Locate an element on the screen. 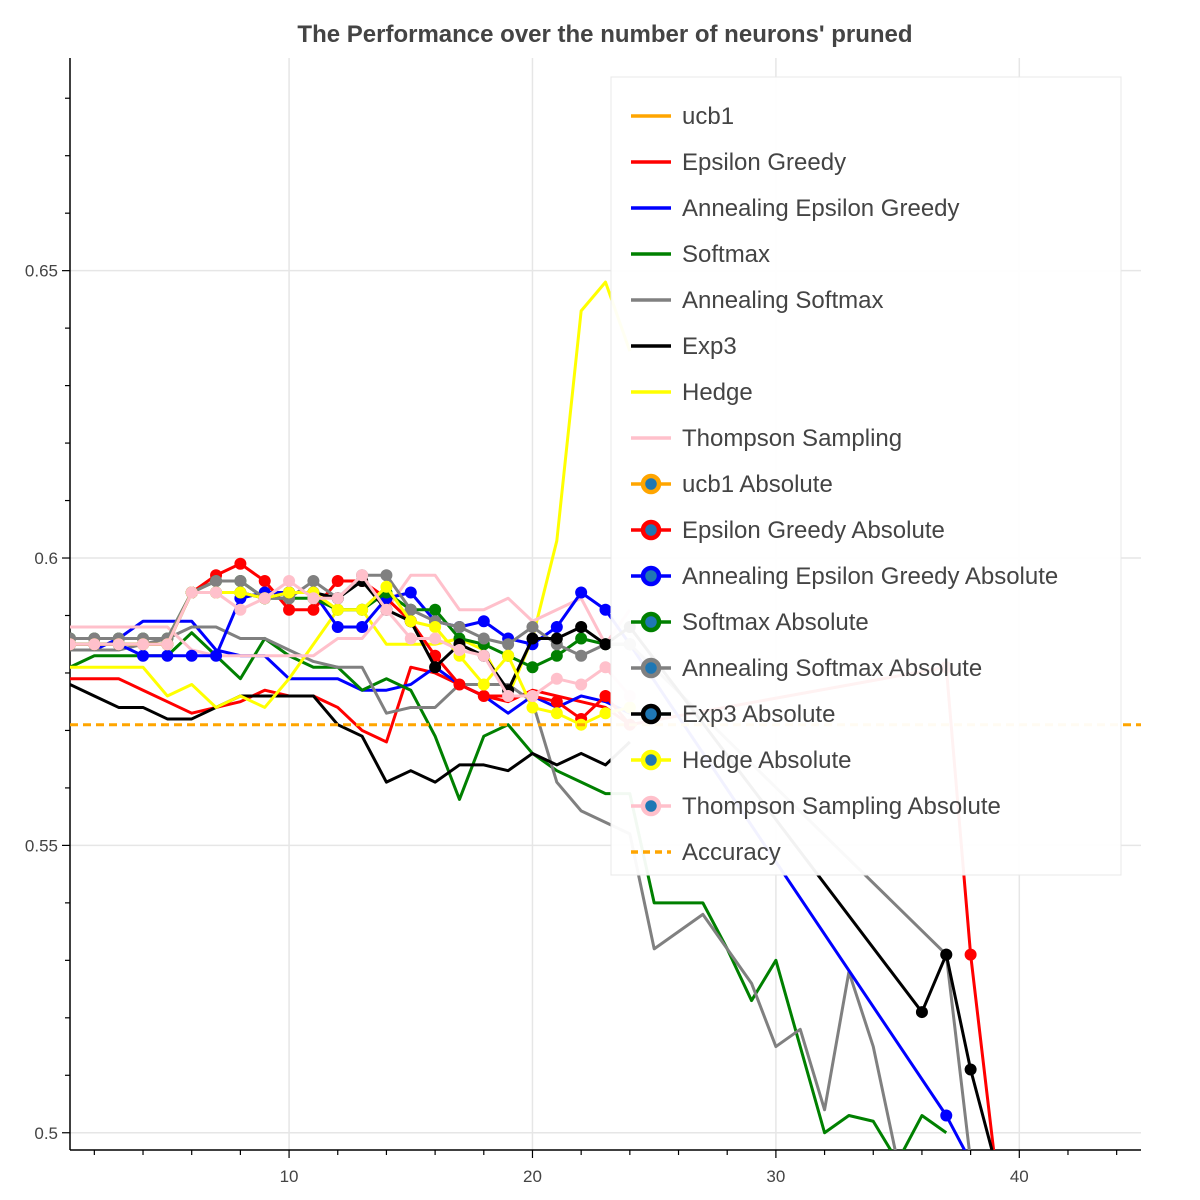 This screenshot has width=1200, height=1200. series-line-thompson-sampling is located at coordinates (351, 615).